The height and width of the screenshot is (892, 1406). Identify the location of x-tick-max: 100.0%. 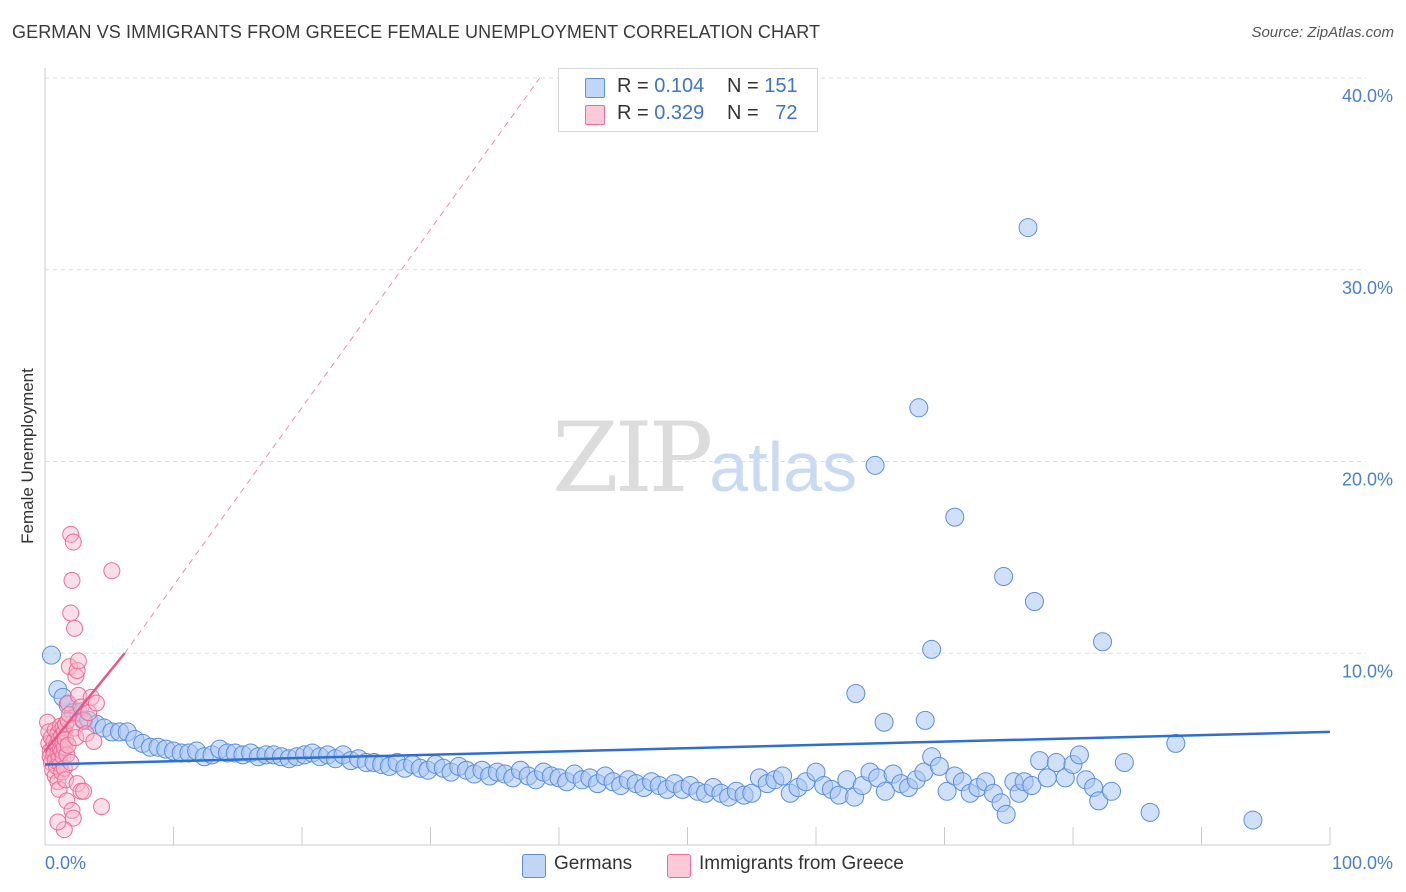
(1362, 863).